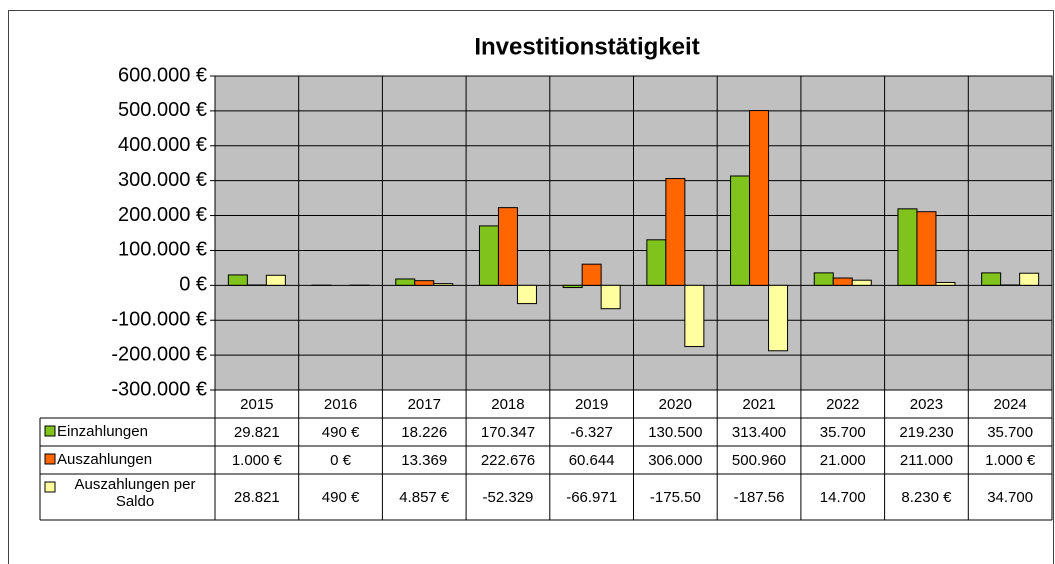 The width and height of the screenshot is (1055, 564). I want to click on y-tick-label: 200.000 €, so click(162, 215).